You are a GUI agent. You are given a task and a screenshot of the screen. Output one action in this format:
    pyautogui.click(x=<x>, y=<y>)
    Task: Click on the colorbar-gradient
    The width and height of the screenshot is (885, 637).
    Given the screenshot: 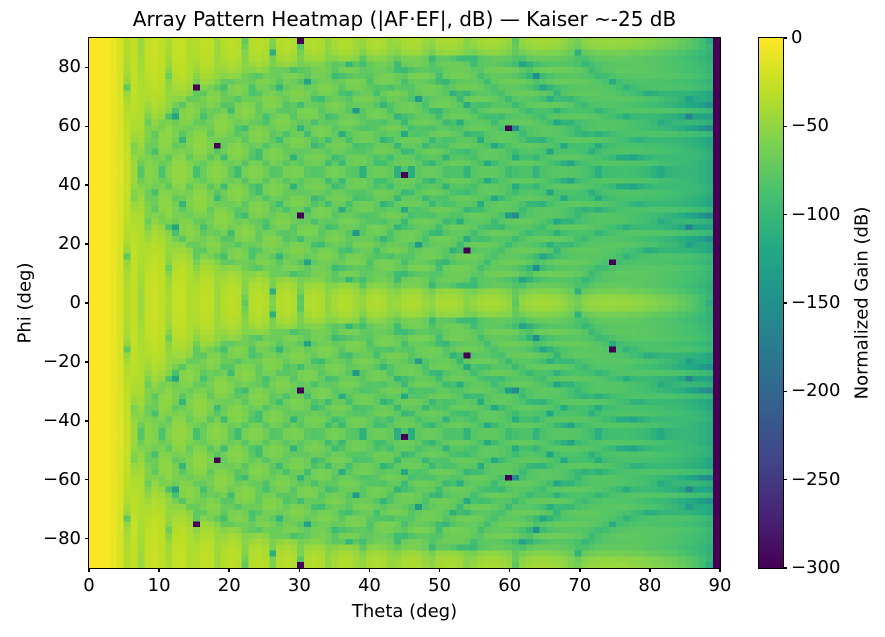 What is the action you would take?
    pyautogui.click(x=771, y=303)
    